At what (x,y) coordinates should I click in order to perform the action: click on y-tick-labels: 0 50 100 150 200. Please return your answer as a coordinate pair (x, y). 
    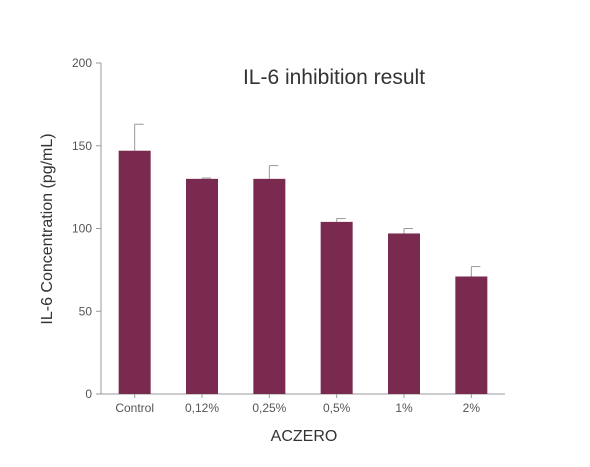
    Looking at the image, I should click on (82, 228).